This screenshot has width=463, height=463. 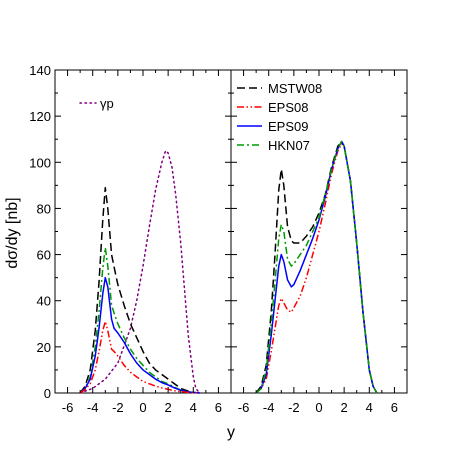 What do you see at coordinates (40, 116) in the screenshot?
I see `y-tick-label: 120` at bounding box center [40, 116].